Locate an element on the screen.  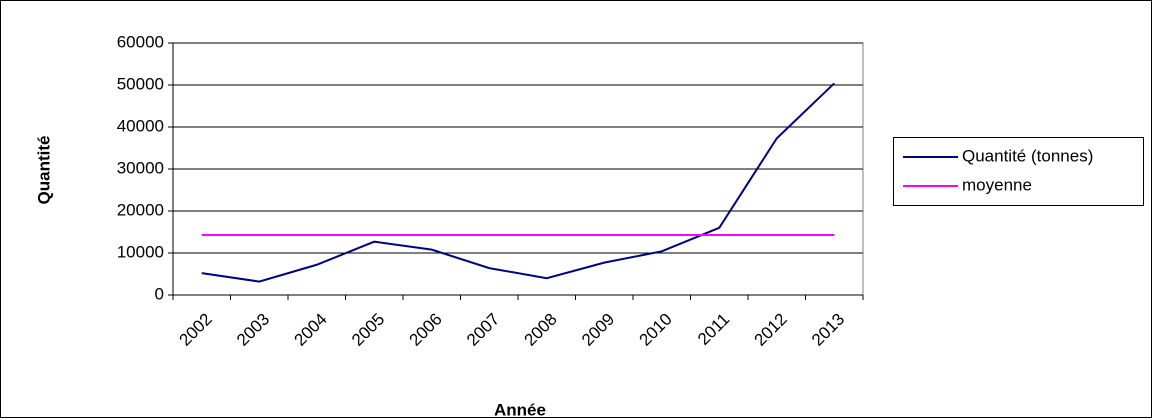
x-axis-title: Année is located at coordinates (520, 409).